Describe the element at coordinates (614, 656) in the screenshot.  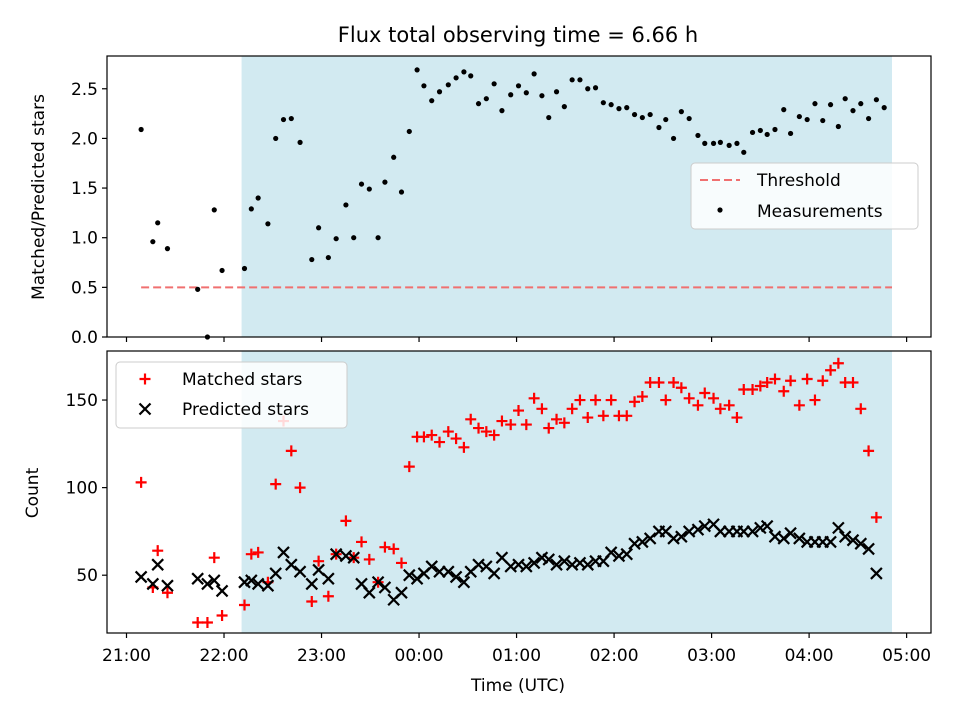
I see `x-tick-label: 02:00` at that location.